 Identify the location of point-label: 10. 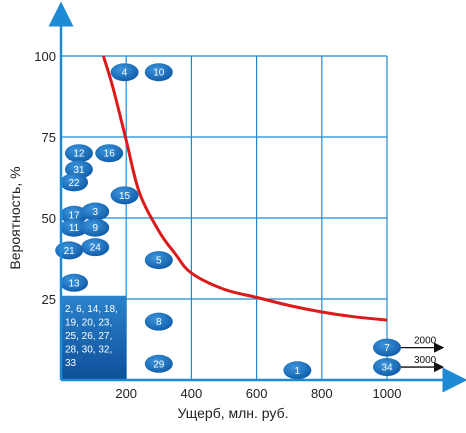
(159, 73).